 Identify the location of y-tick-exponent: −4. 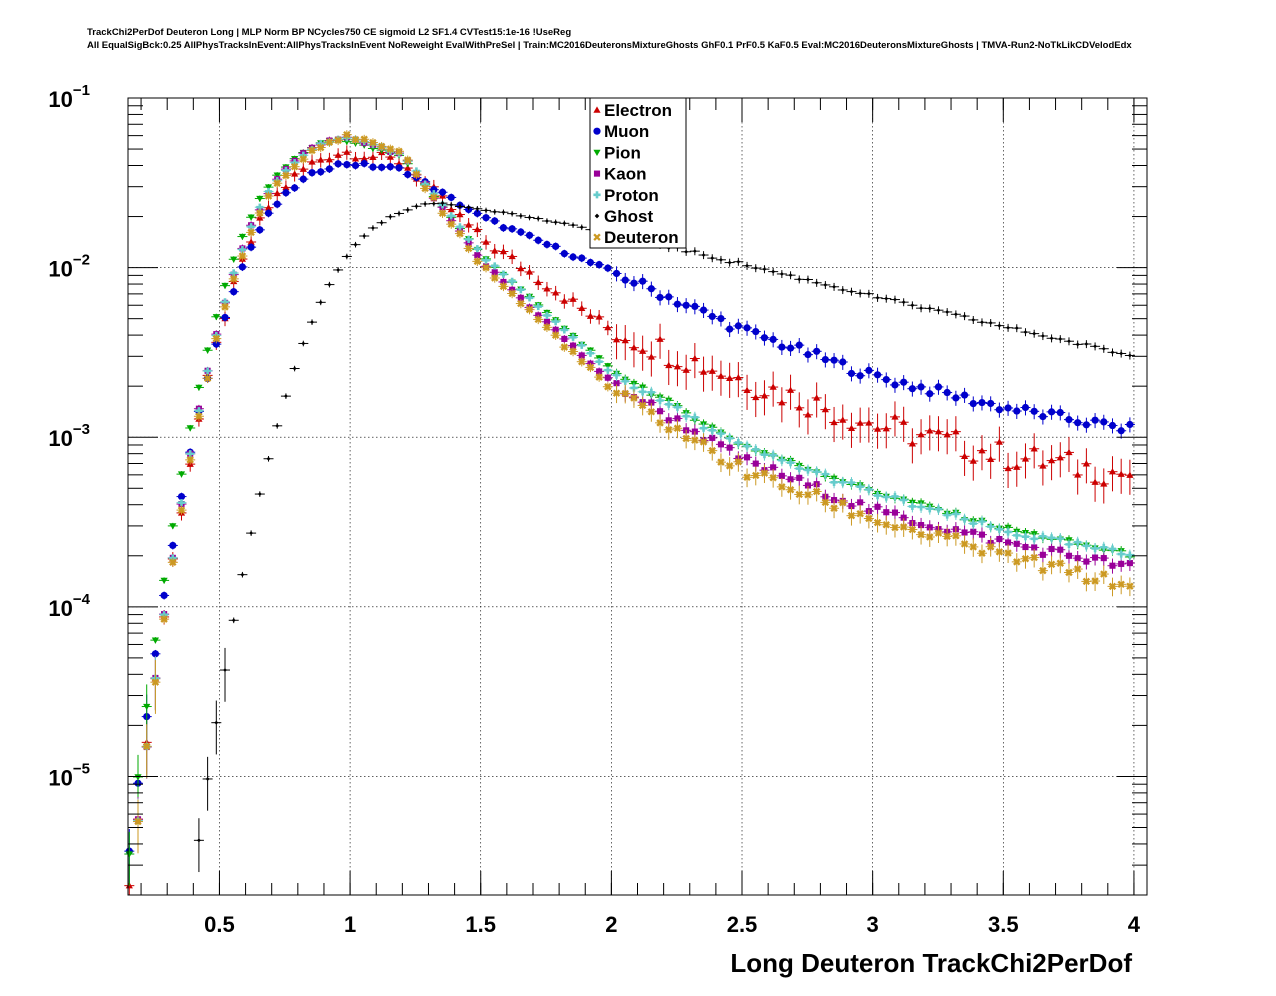
(82, 599).